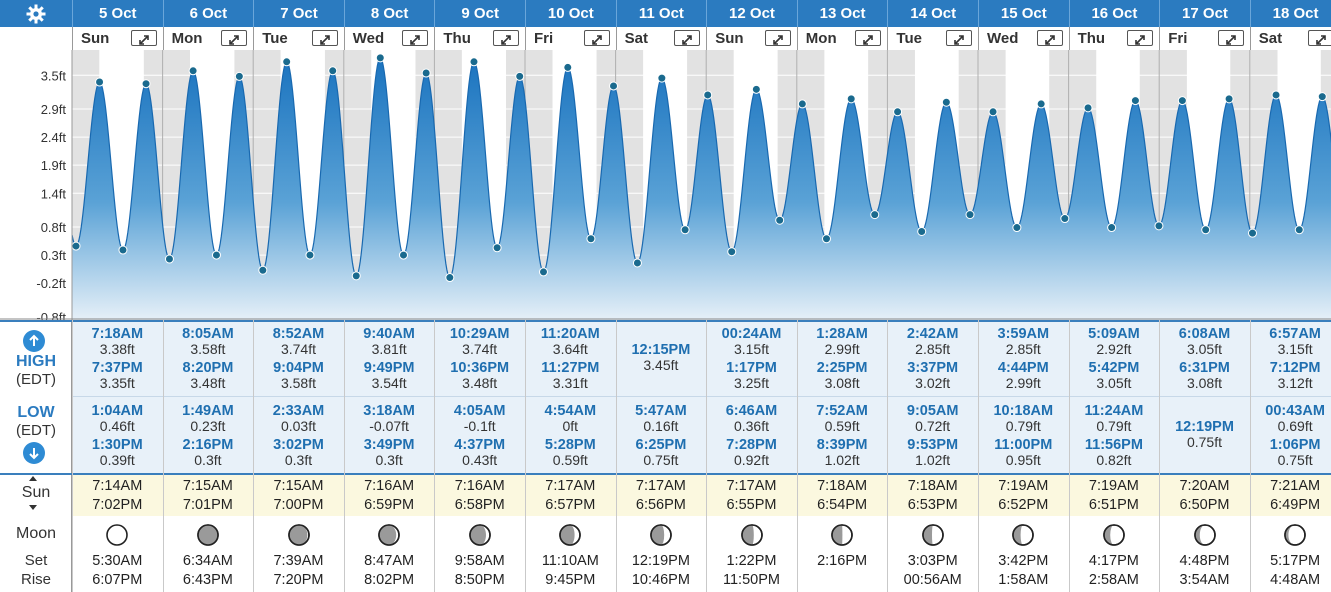  Describe the element at coordinates (660, 561) in the screenshot. I see `moonset-time: 12:19PM` at that location.